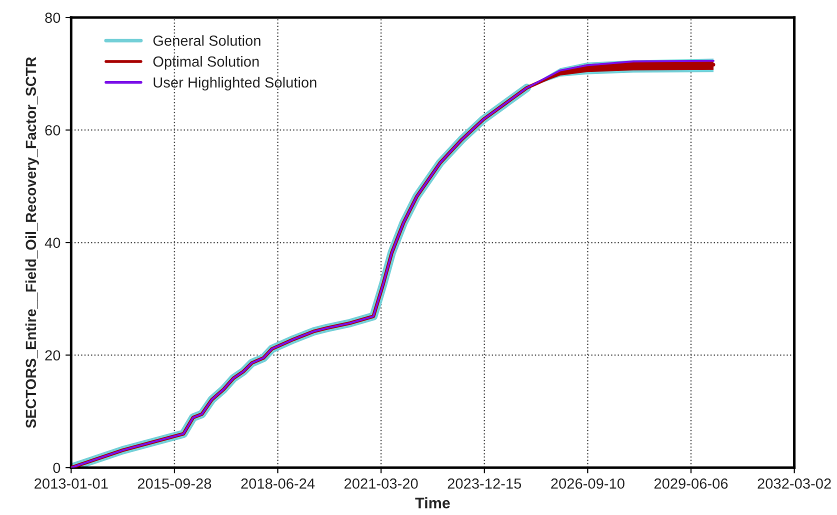  What do you see at coordinates (235, 83) in the screenshot?
I see `legend-label: User Highlighted Solution` at bounding box center [235, 83].